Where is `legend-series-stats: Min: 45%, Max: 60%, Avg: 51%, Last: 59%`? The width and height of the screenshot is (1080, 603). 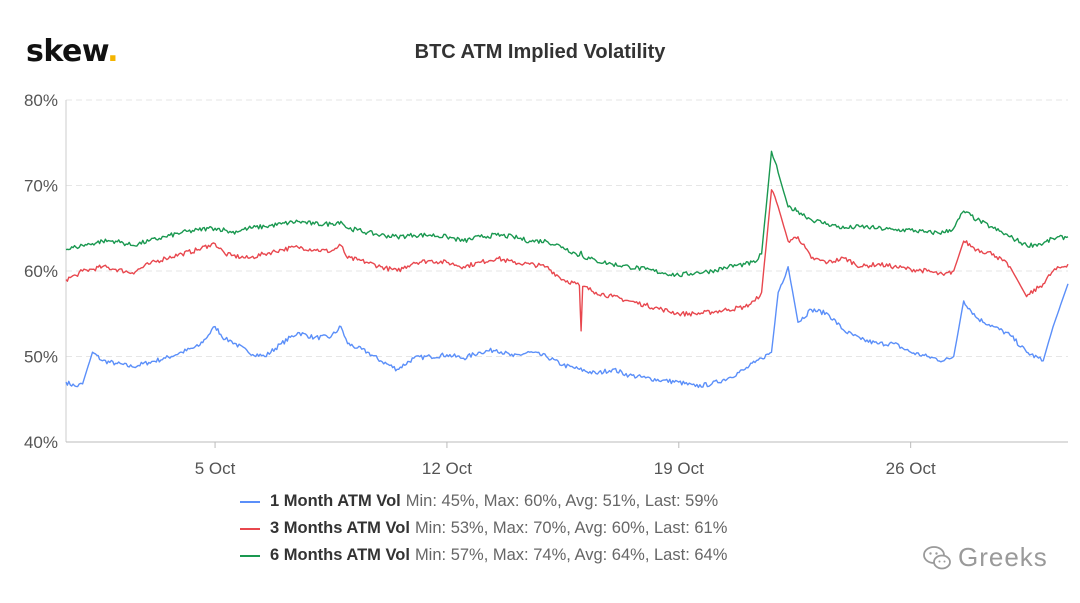
legend-series-stats: Min: 45%, Max: 60%, Avg: 51%, Last: 59% is located at coordinates (562, 501).